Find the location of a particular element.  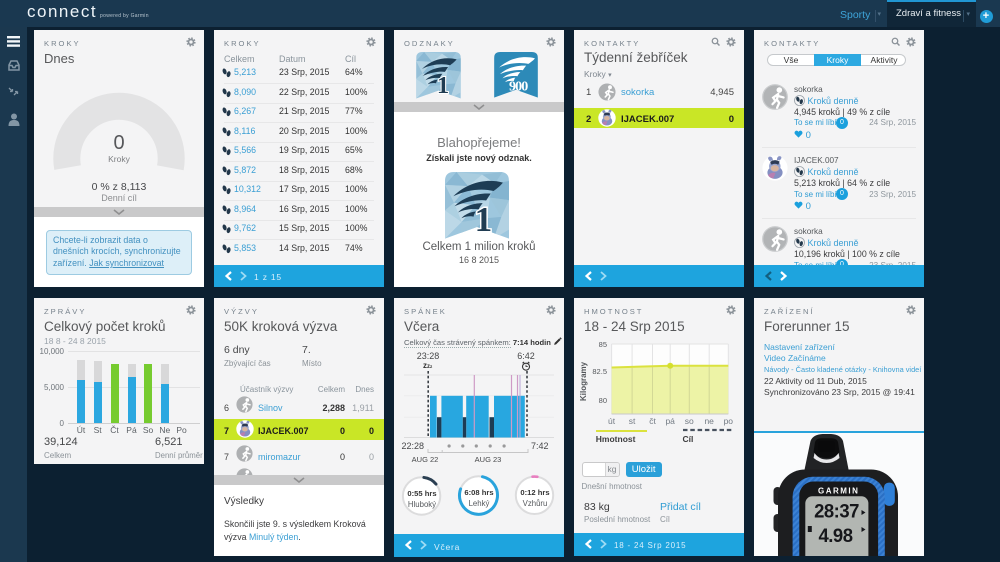

svg-text: GARMIN is located at coordinates (838, 490).